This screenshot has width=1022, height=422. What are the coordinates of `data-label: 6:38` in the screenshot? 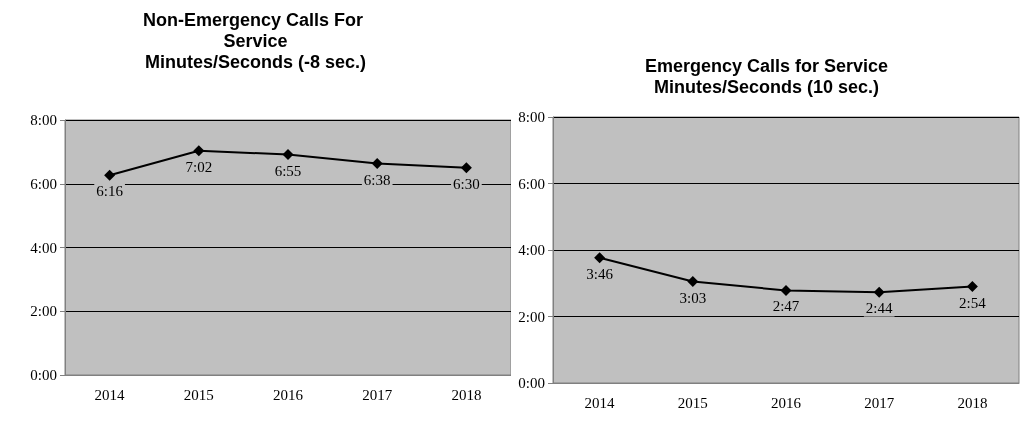 It's located at (377, 179).